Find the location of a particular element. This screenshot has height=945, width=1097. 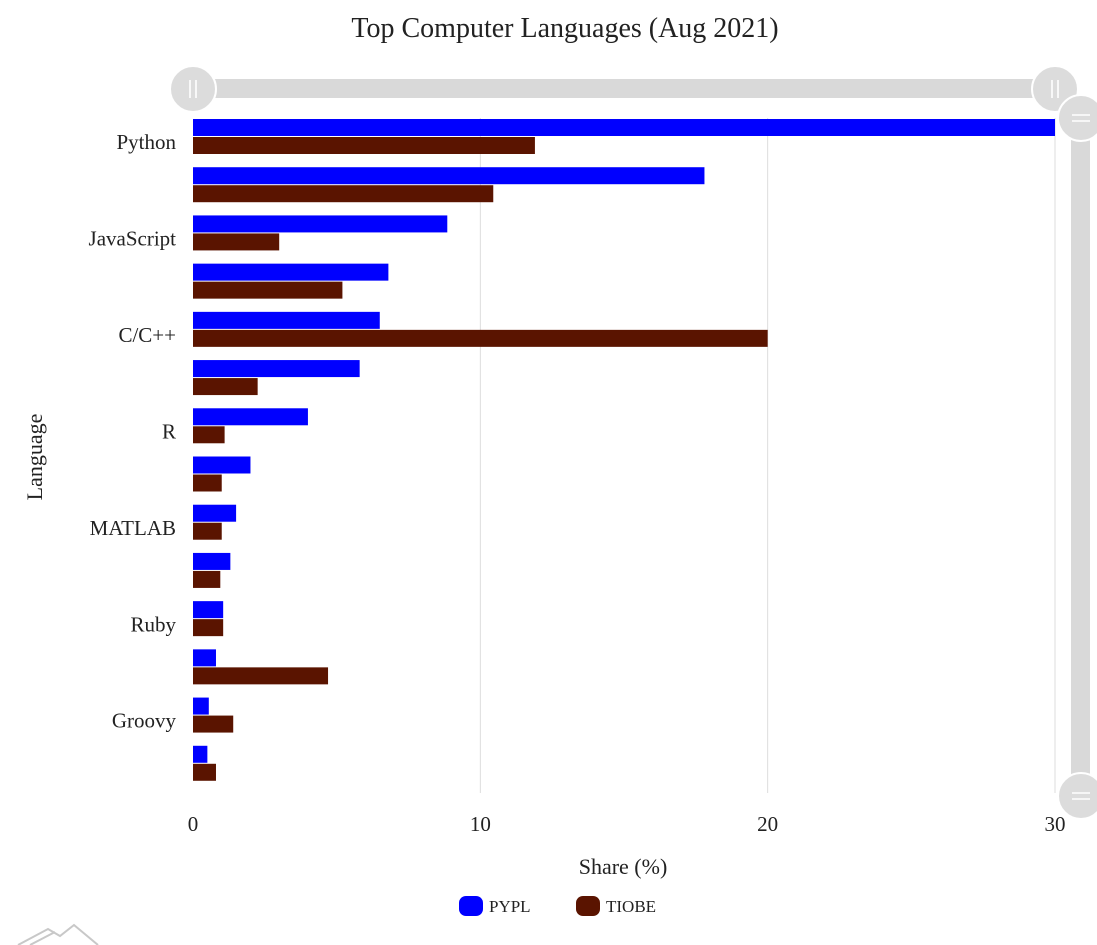

legend-swatch-tiobe is located at coordinates (588, 906).